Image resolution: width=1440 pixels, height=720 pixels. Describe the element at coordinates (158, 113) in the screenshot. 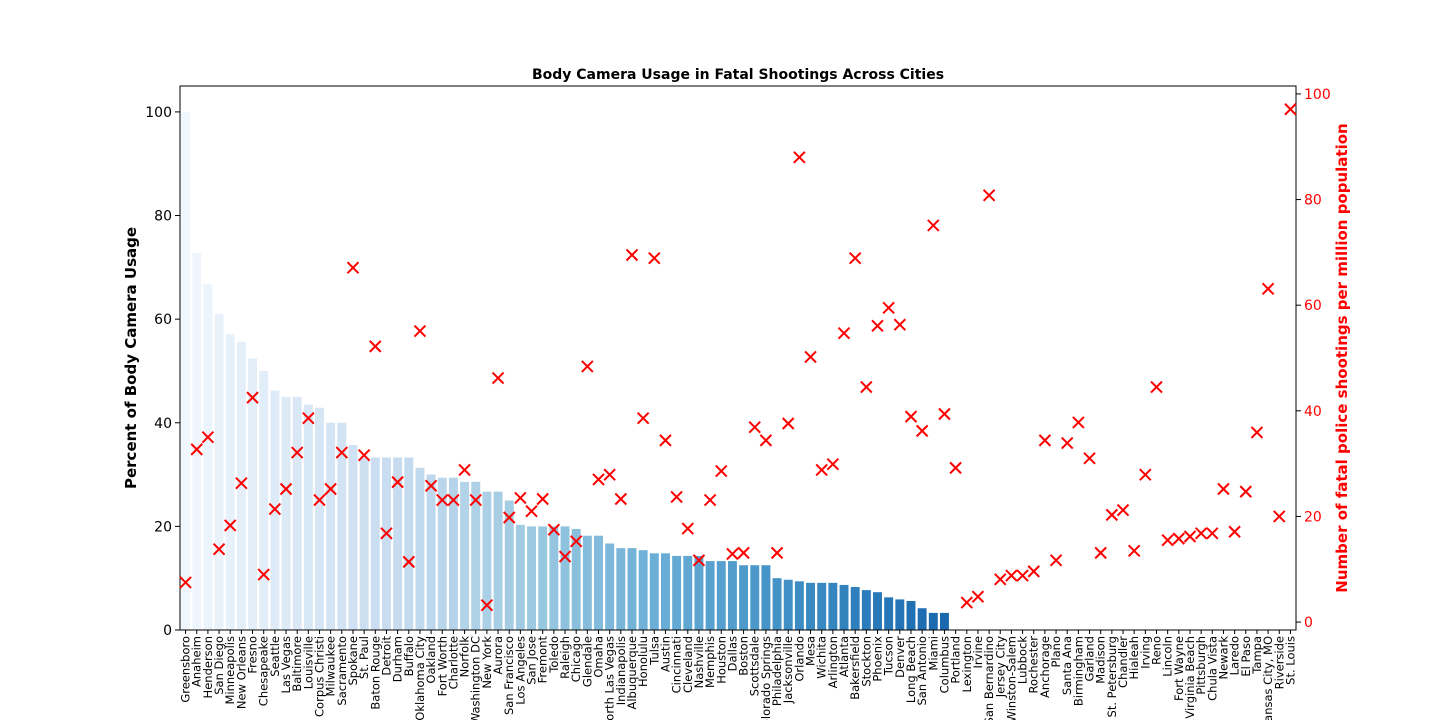

I see `y-tick-label-100: 100` at that location.